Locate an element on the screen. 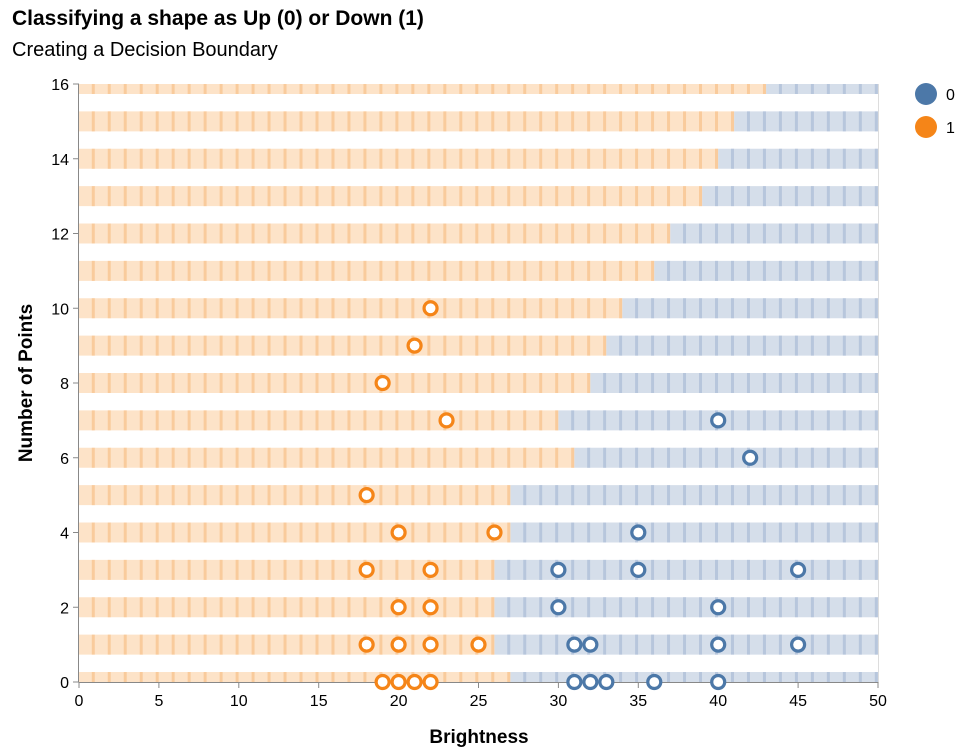 The width and height of the screenshot is (968, 756). x-tick-label: 30 is located at coordinates (559, 701).